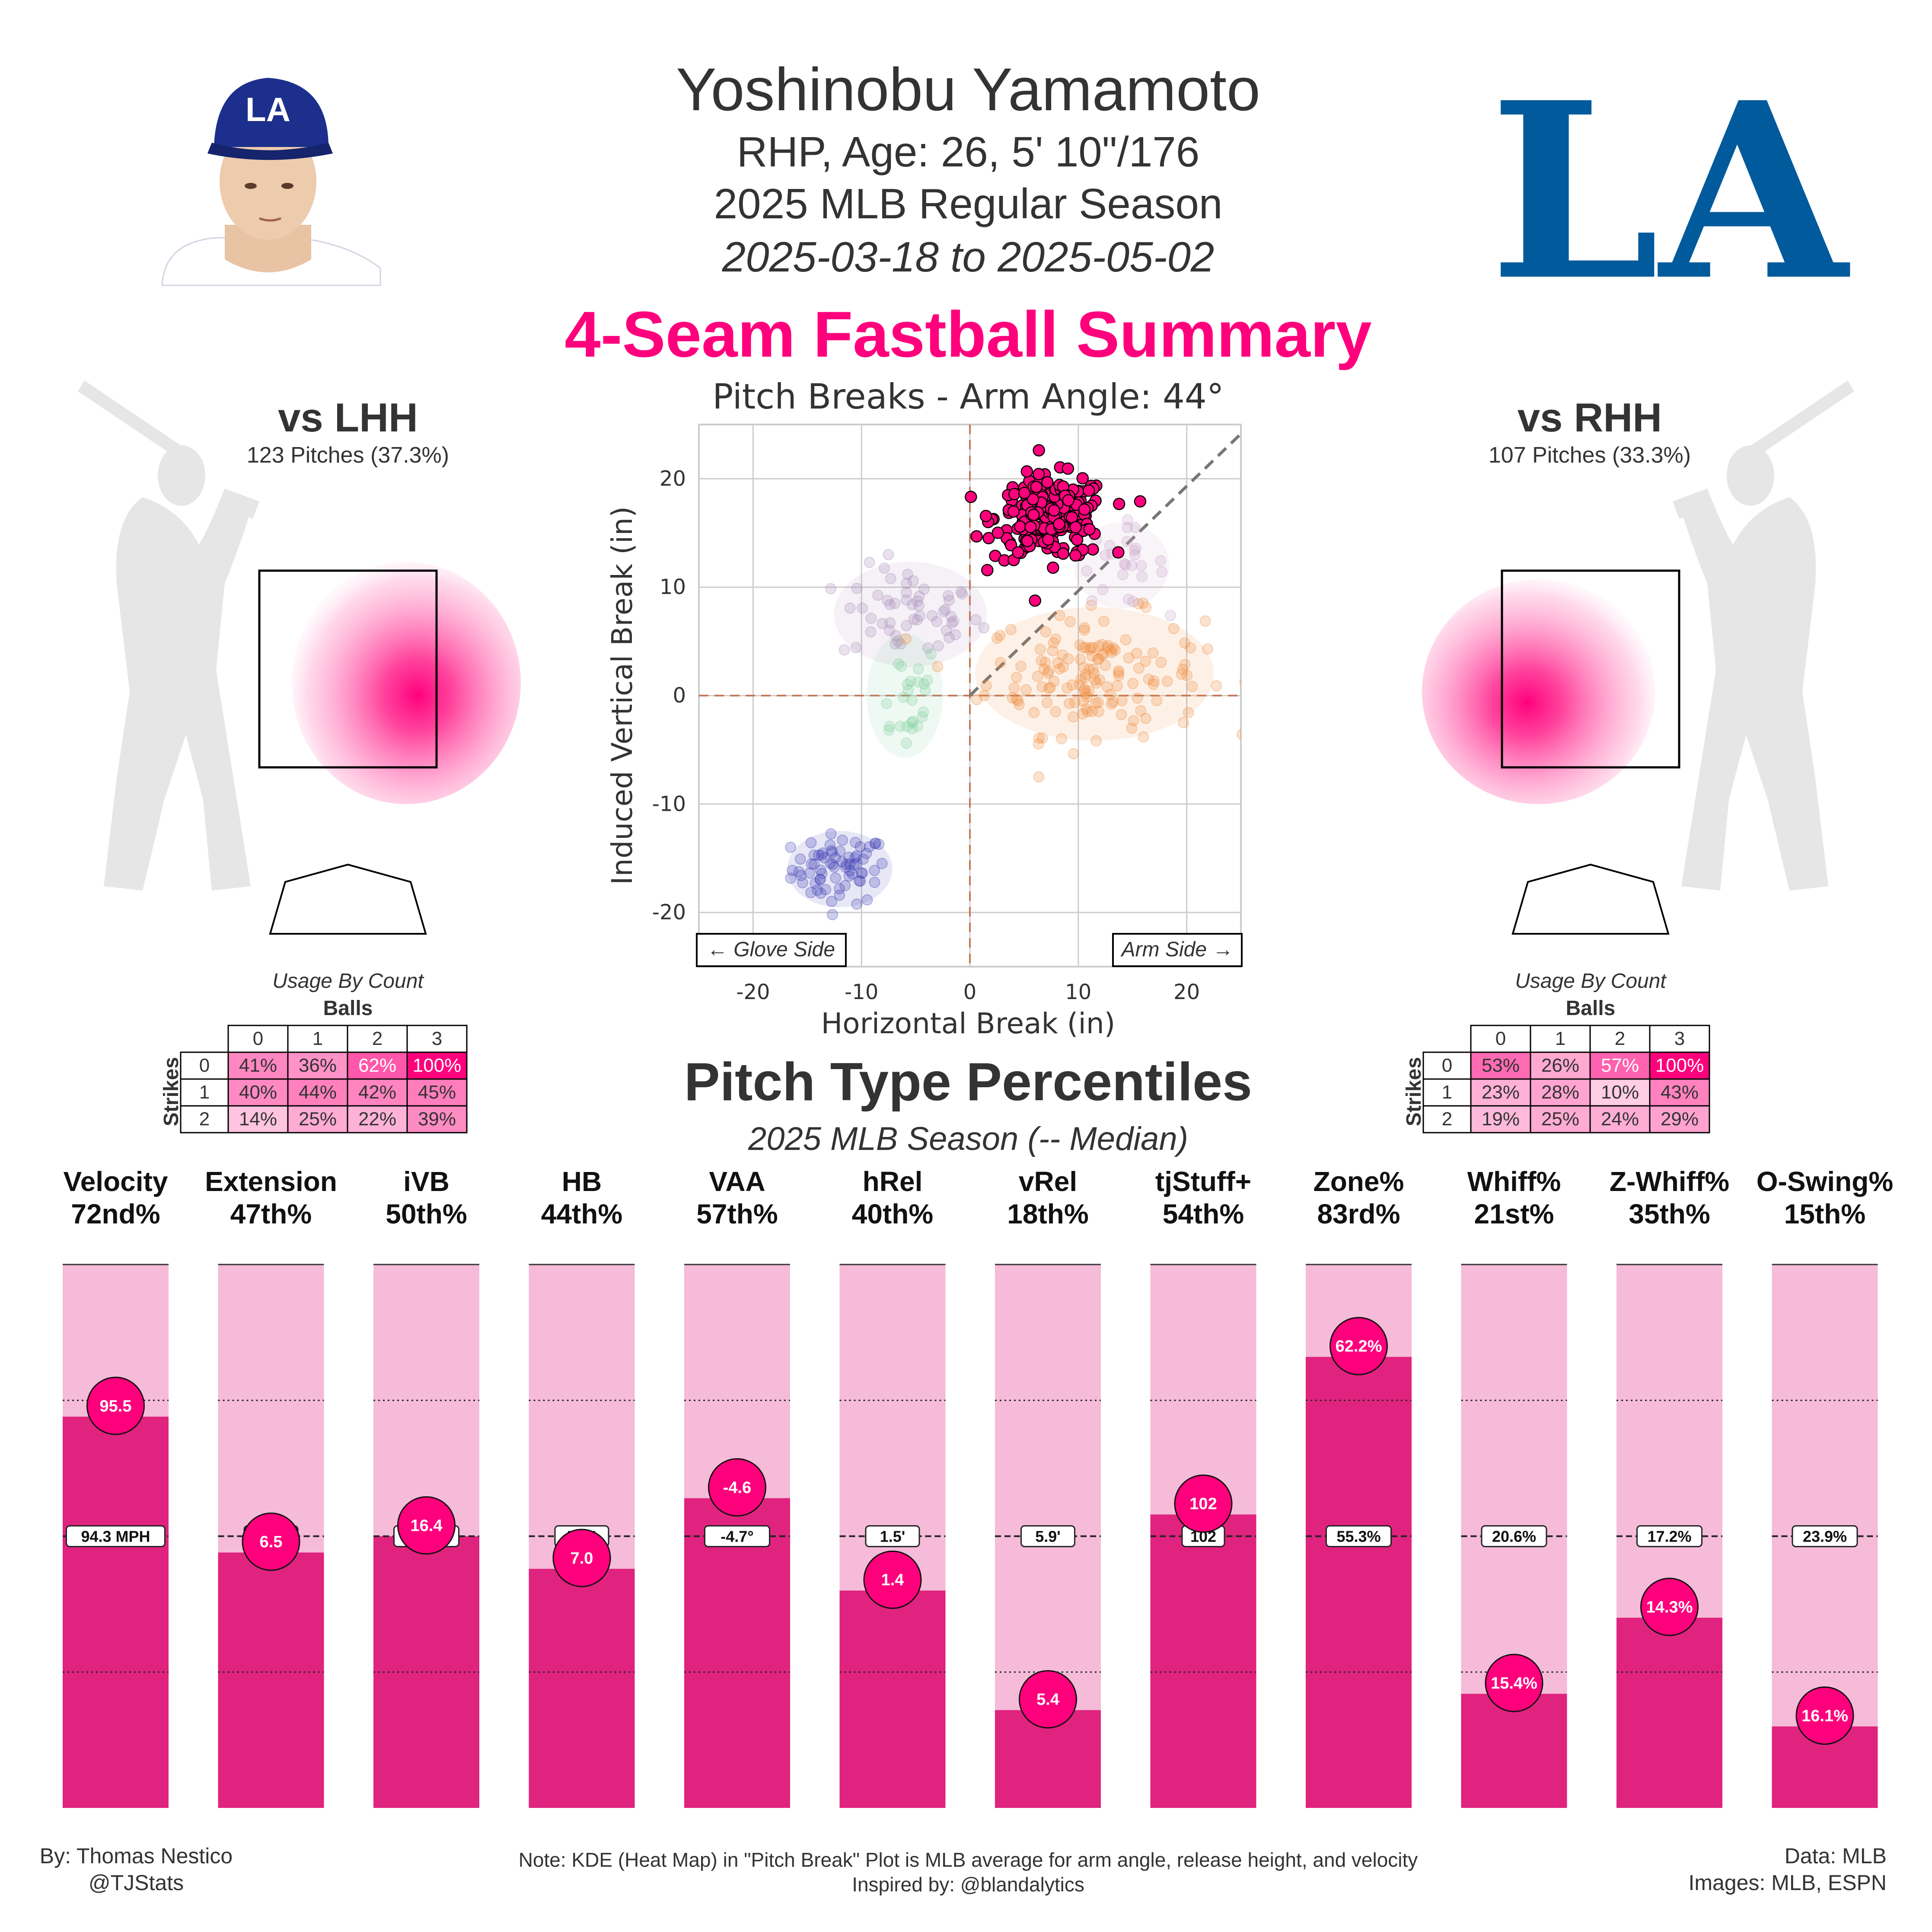  I want to click on player-value: 62.2%, so click(1359, 1347).